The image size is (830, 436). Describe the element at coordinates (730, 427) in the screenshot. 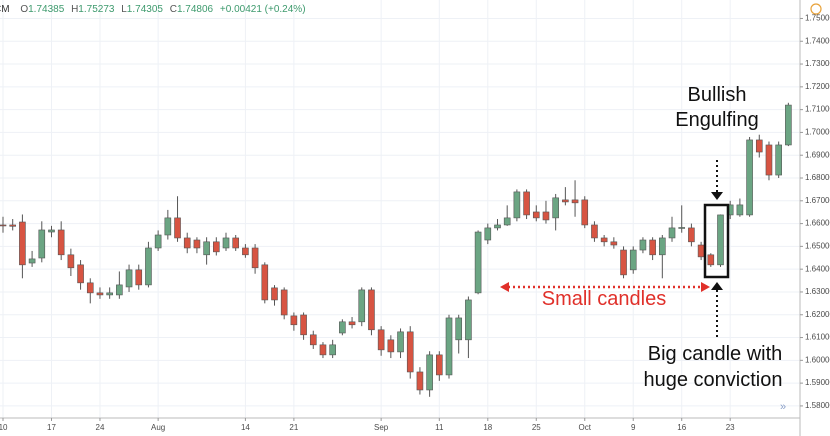

I see `x-tick-label: 23` at that location.